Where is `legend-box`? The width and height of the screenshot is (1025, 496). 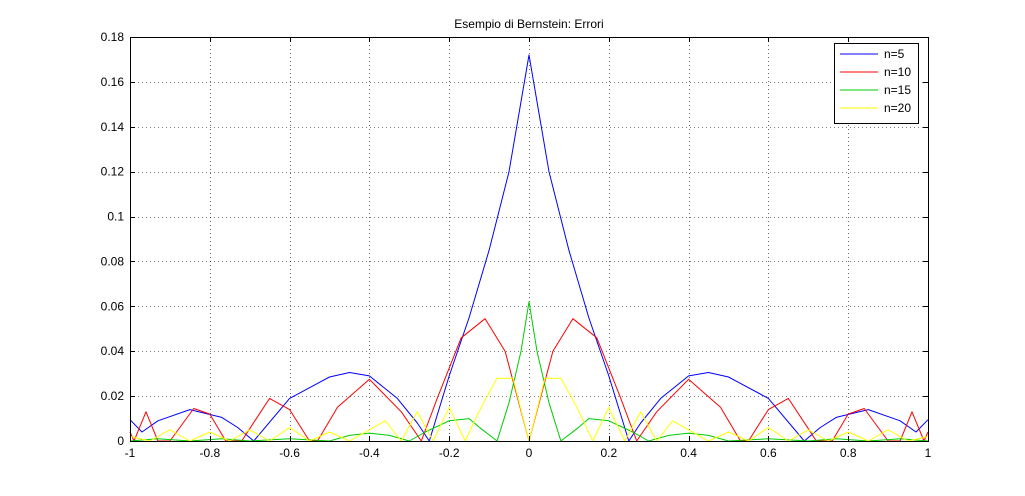
legend-box is located at coordinates (876, 83).